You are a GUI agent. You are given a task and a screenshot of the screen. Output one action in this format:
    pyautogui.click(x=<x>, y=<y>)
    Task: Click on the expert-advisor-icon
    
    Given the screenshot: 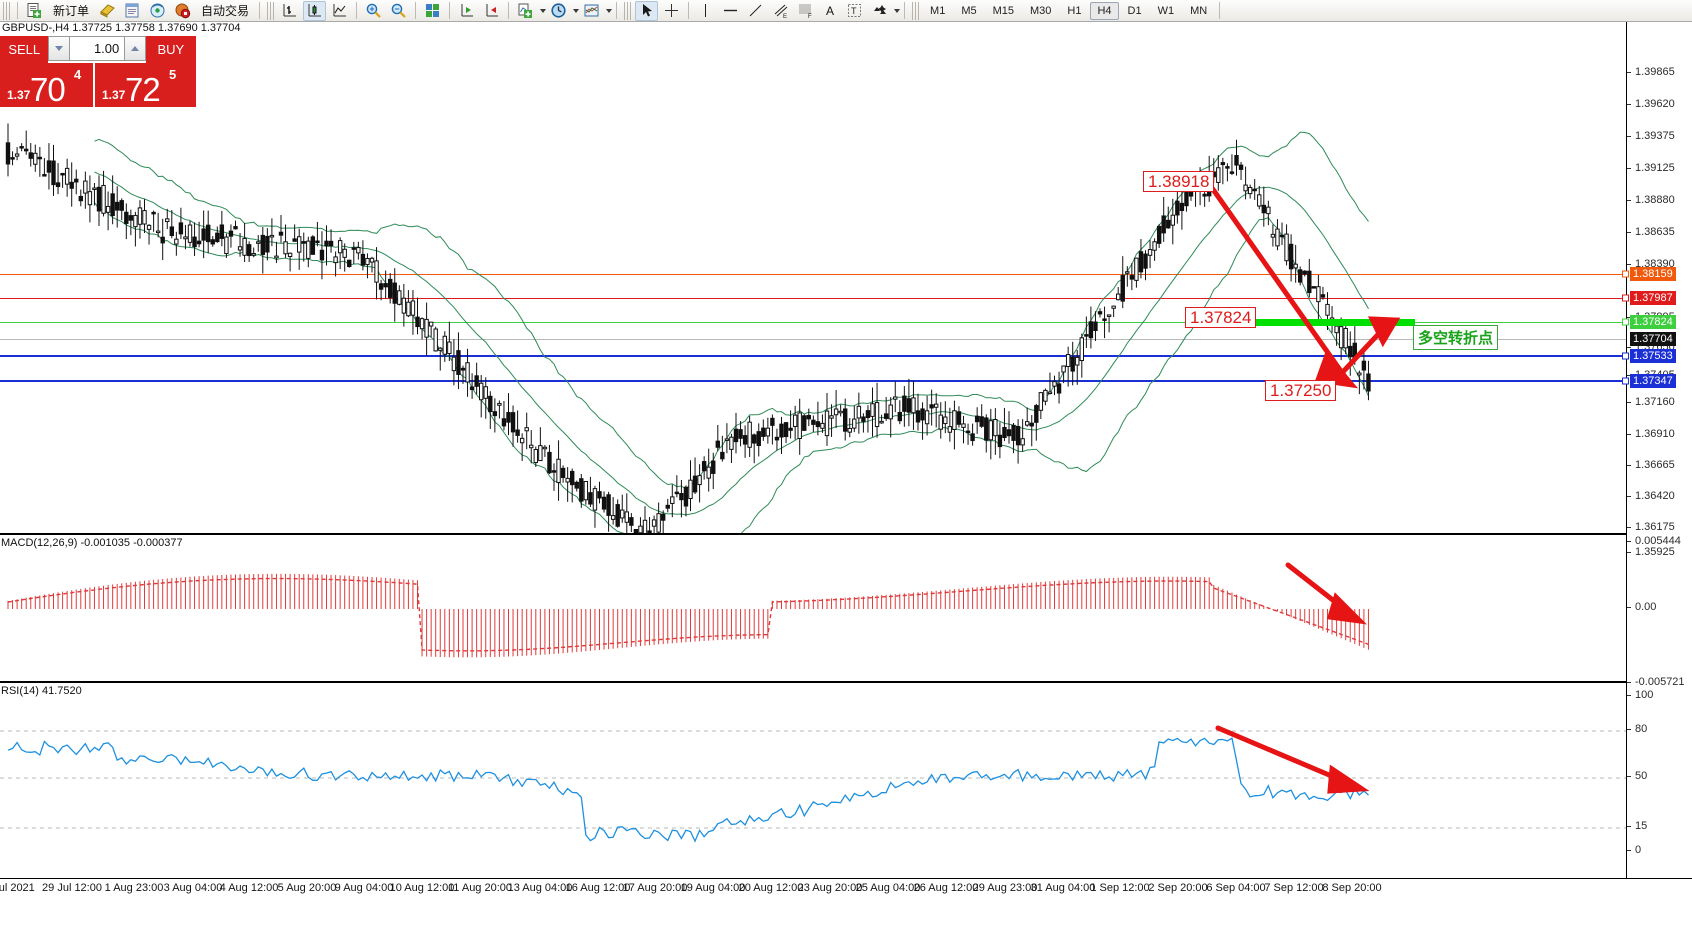 What is the action you would take?
    pyautogui.click(x=107, y=11)
    